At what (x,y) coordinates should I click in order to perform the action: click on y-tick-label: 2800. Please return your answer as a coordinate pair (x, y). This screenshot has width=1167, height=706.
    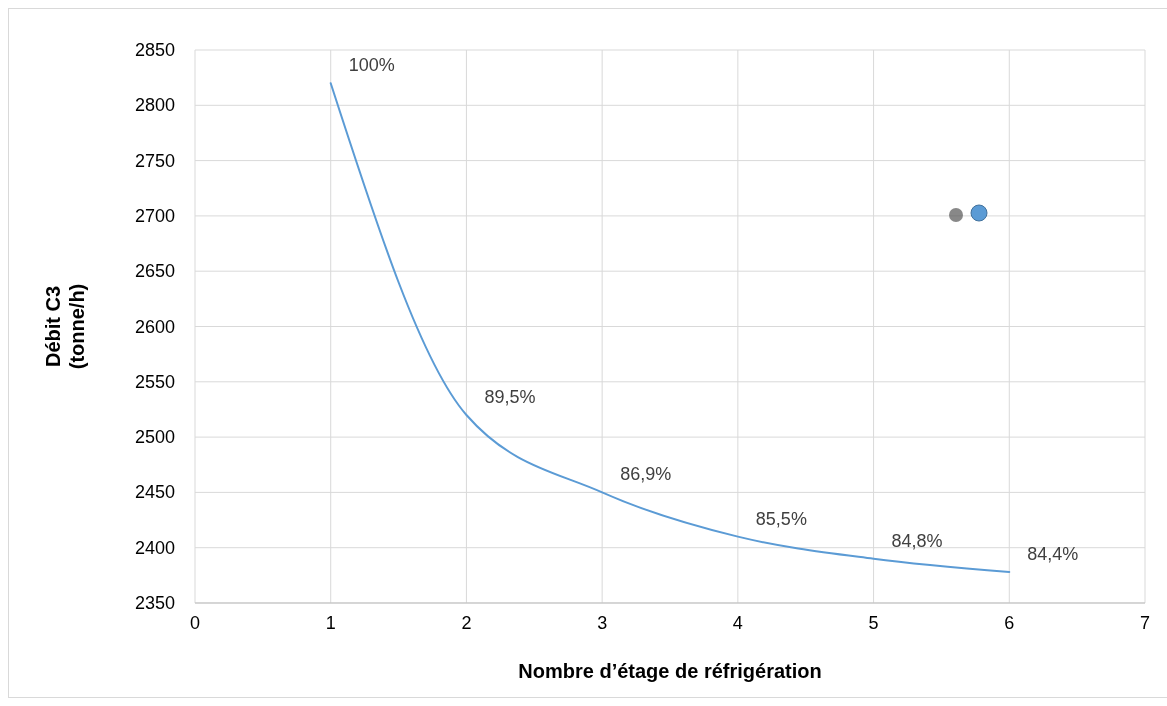
    Looking at the image, I should click on (154, 105).